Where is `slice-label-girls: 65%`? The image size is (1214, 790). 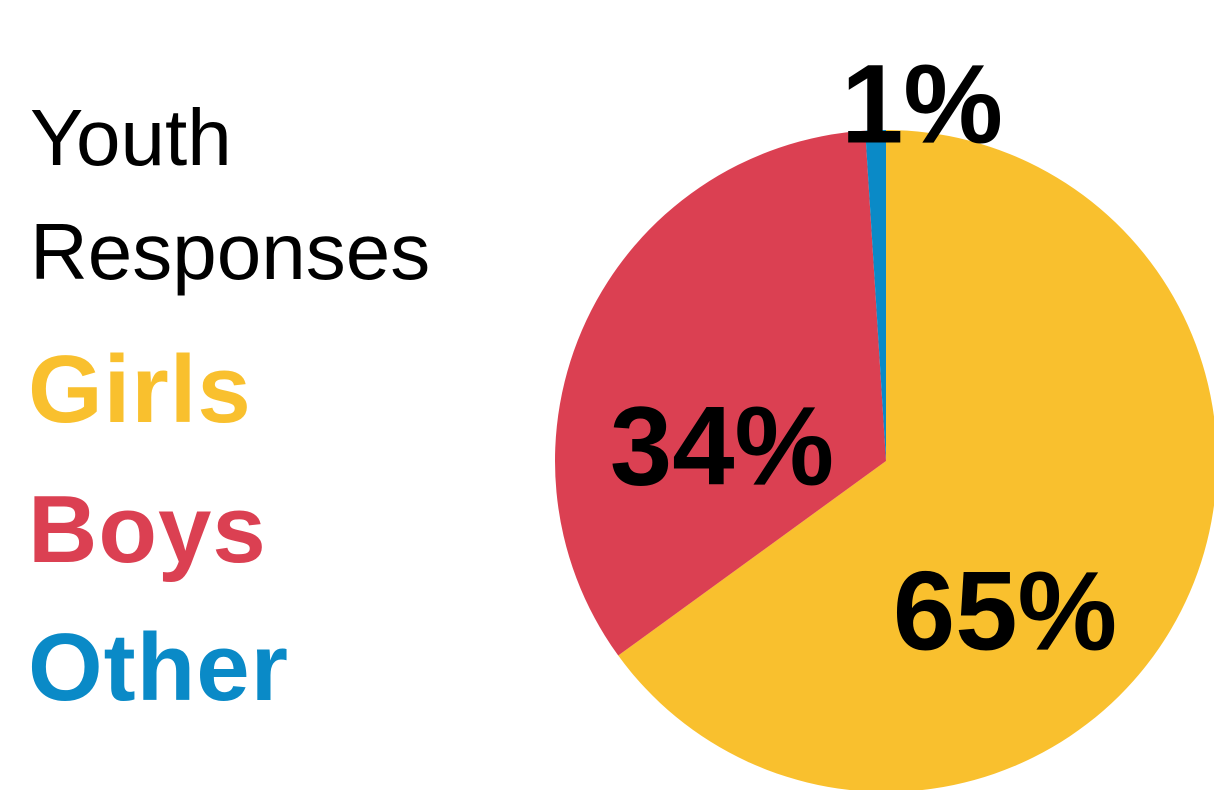
slice-label-girls: 65% is located at coordinates (1005, 611).